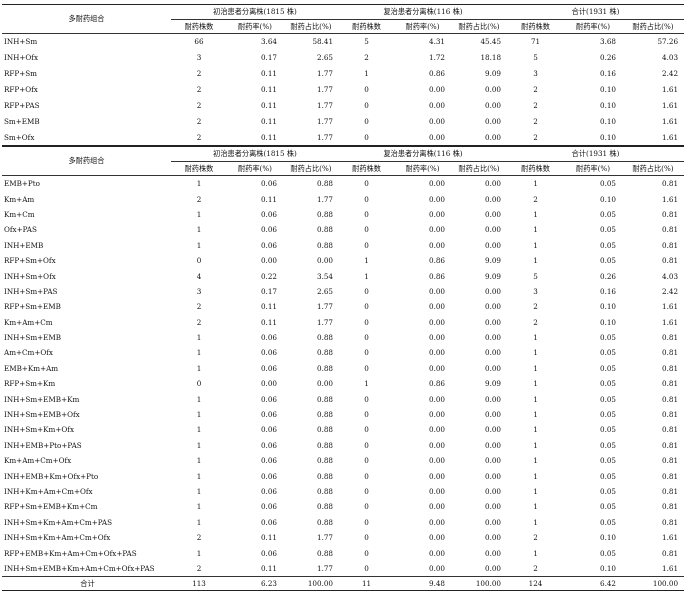 The image size is (686, 599). I want to click on table-row: Km+Am 2 0.11 1.77 0 0.00 0.00 2 0.10 1.61, so click(343, 198).